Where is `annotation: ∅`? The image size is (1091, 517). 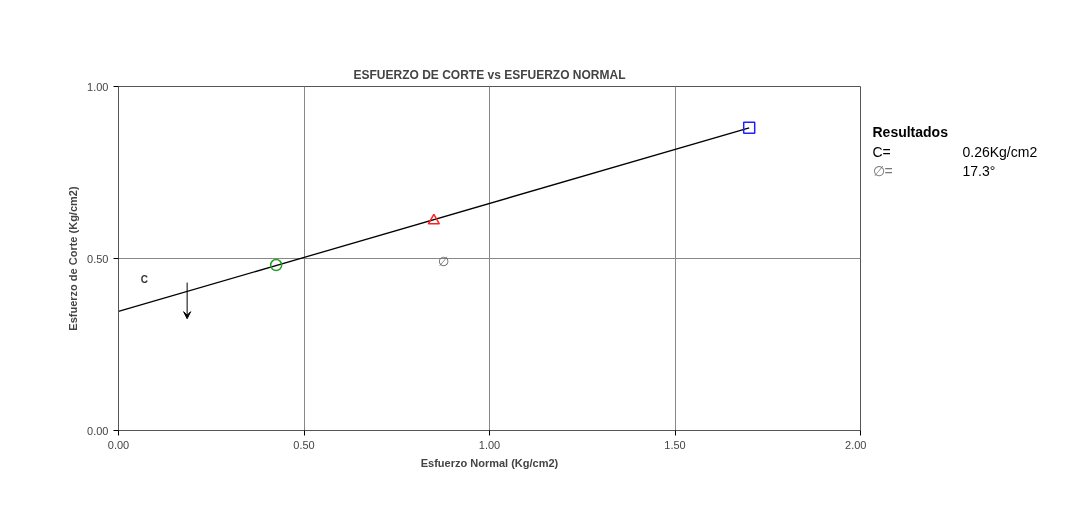
annotation: ∅ is located at coordinates (443, 262).